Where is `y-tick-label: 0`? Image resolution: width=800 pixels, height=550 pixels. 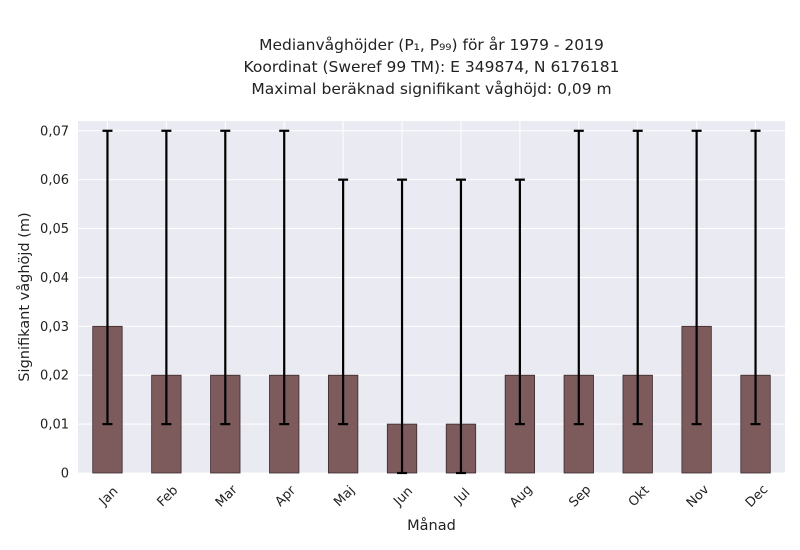
y-tick-label: 0 is located at coordinates (65, 474).